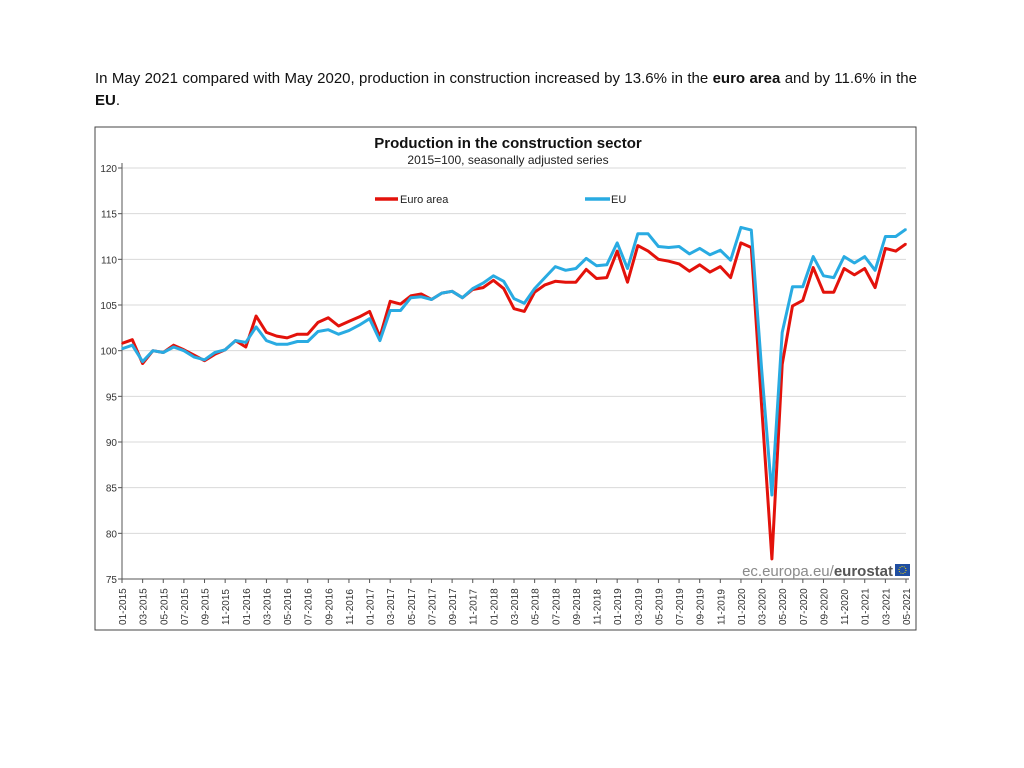  Describe the element at coordinates (247, 606) in the screenshot. I see `x-tick-label: 01-2016` at that location.